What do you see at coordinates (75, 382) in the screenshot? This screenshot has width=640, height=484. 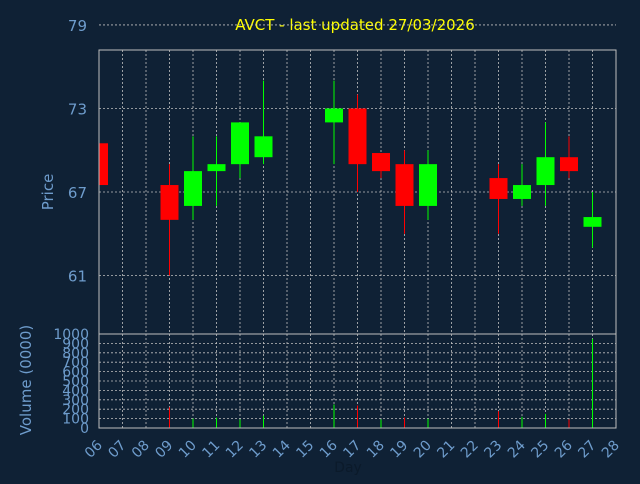 I see `volume-tick-label: 500` at bounding box center [75, 382].